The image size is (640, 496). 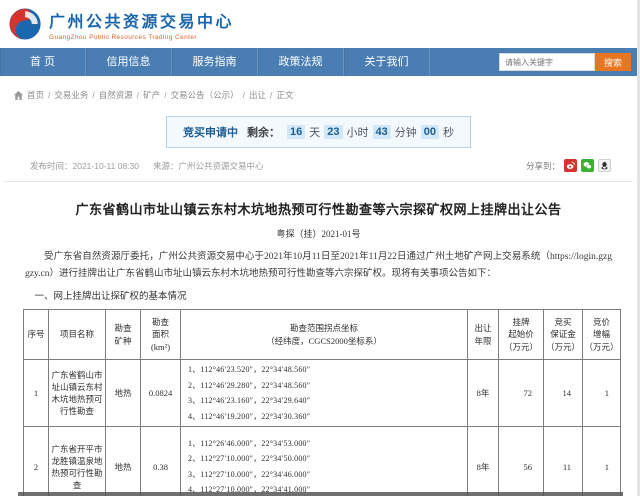 I want to click on logo-icon, so click(x=25, y=24).